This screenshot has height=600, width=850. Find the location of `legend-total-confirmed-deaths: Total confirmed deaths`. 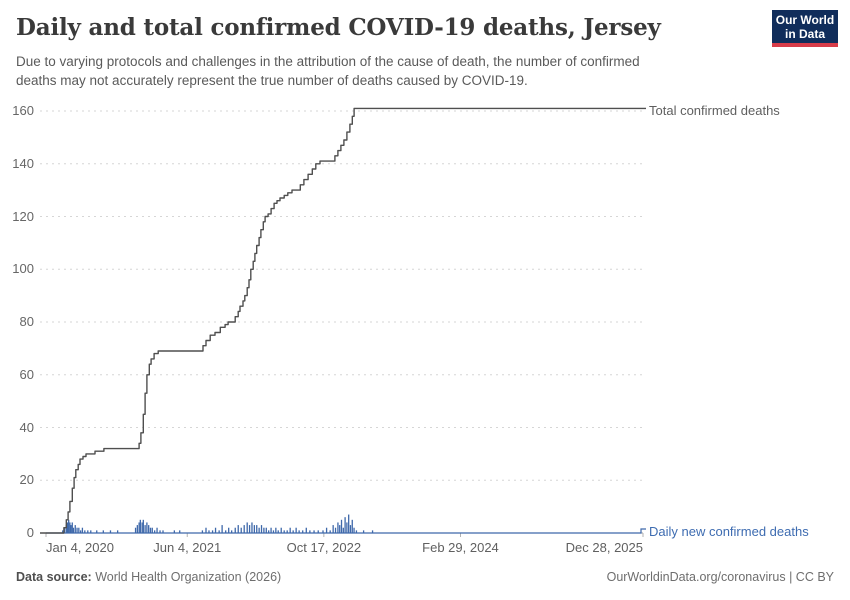

legend-total-confirmed-deaths: Total confirmed deaths is located at coordinates (714, 110).